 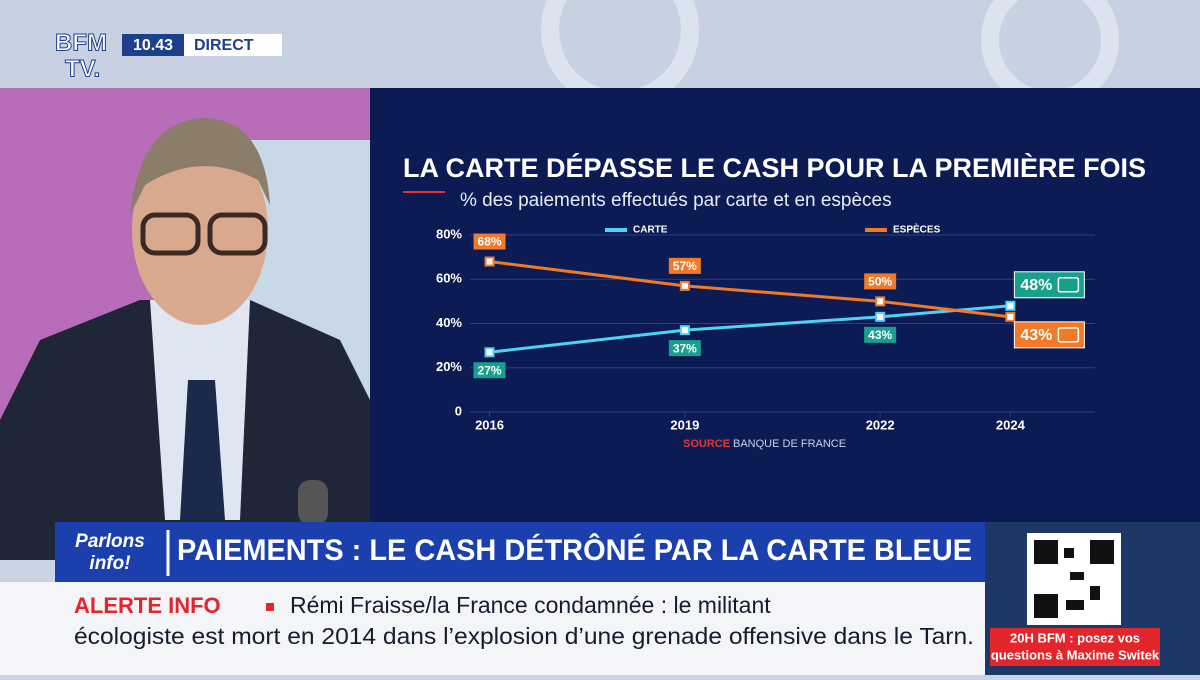 I want to click on y-tick-label: 60%, so click(x=449, y=278).